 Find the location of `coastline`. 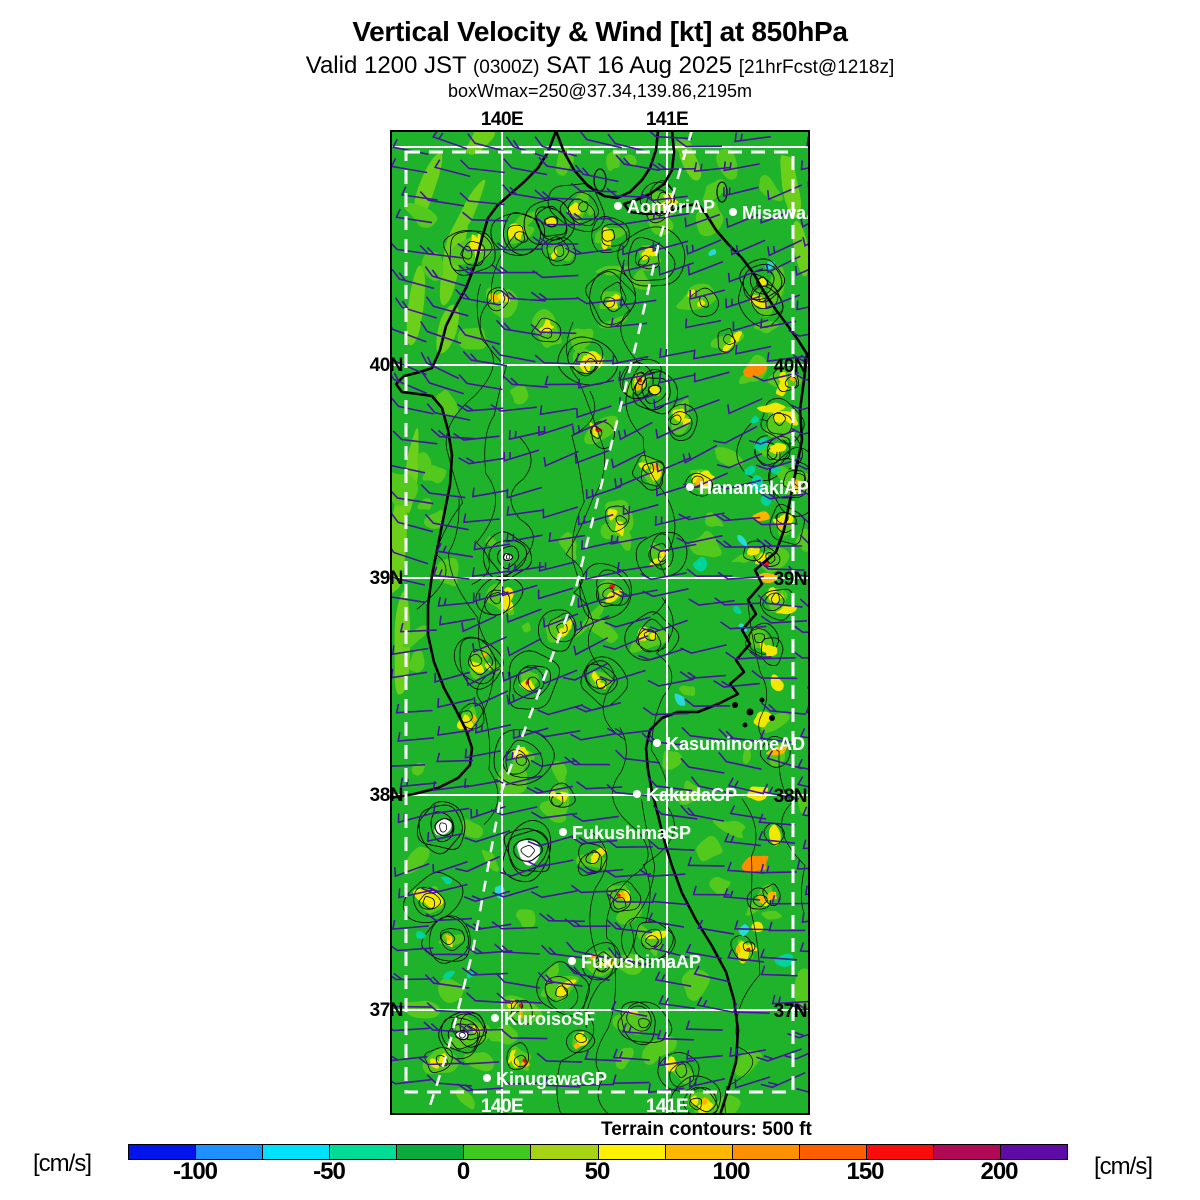

coastline is located at coordinates (607, 165).